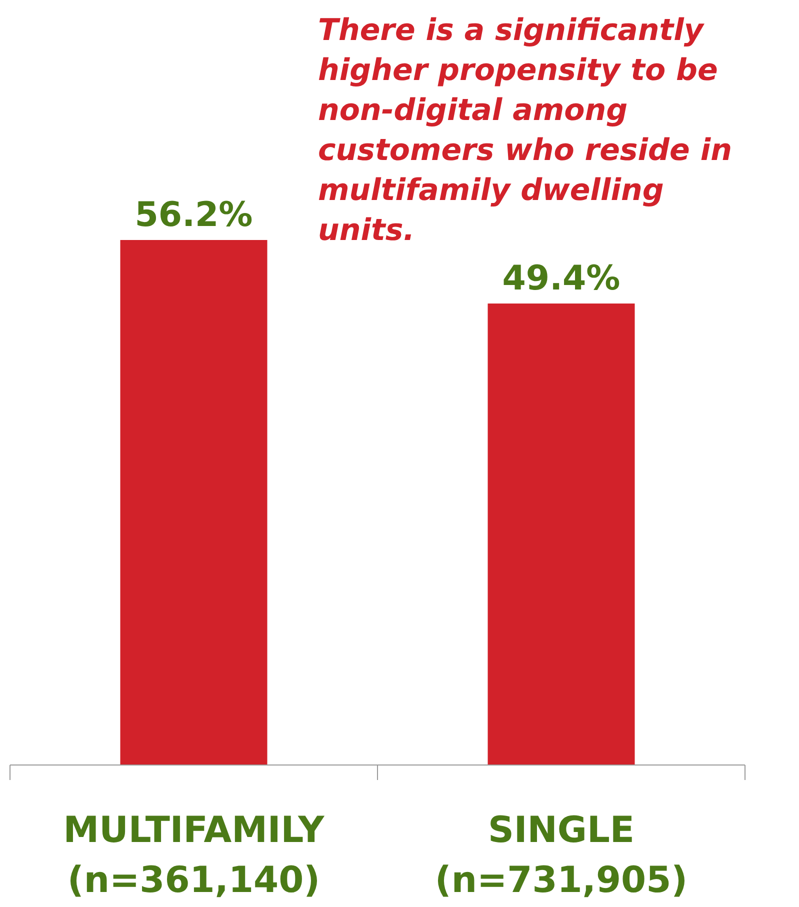 The height and width of the screenshot is (907, 799). What do you see at coordinates (561, 855) in the screenshot?
I see `x-tick-label: SINGLE (n=731,905)` at bounding box center [561, 855].